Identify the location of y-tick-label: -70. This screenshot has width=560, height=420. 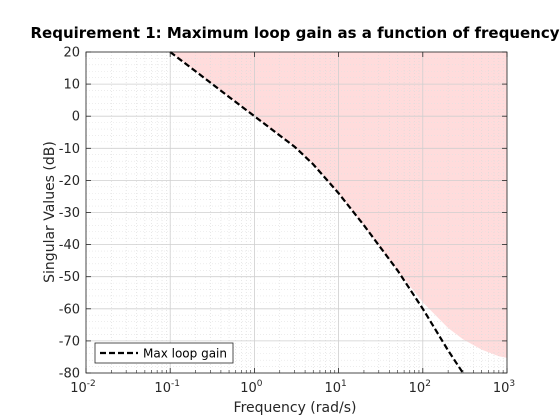
(69, 341).